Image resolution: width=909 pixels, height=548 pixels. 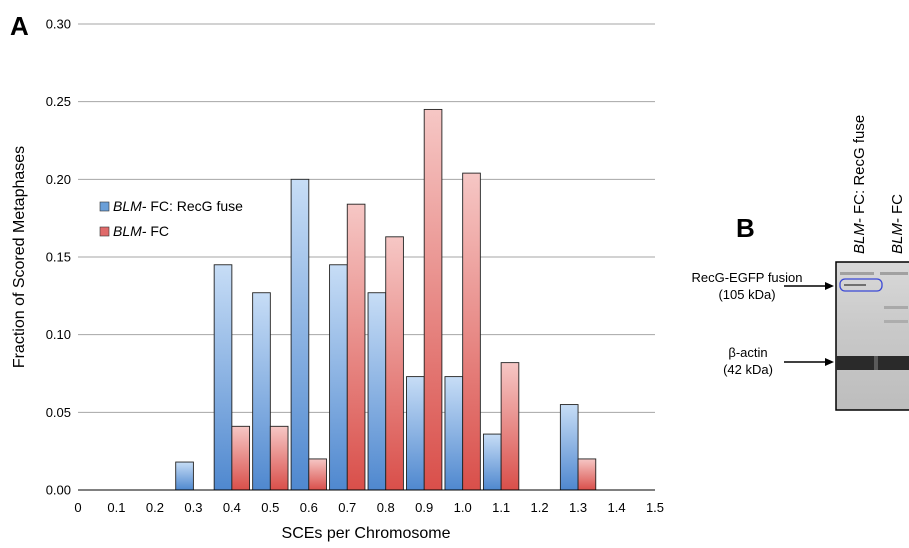 What do you see at coordinates (655, 507) in the screenshot?
I see `x-tick-label: 1.5` at bounding box center [655, 507].